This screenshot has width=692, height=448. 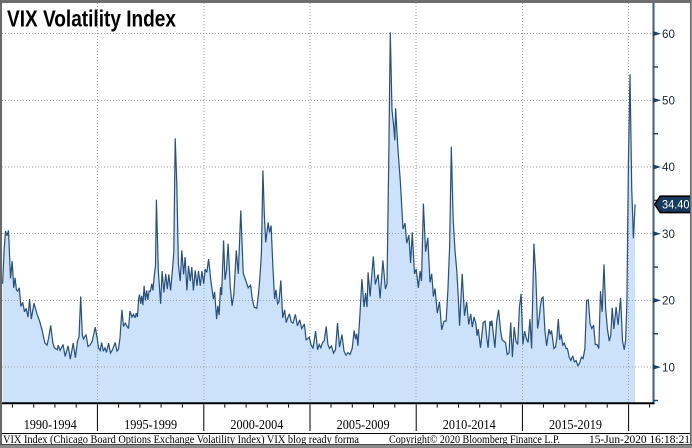 What do you see at coordinates (668, 34) in the screenshot?
I see `svg-text: 60` at bounding box center [668, 34].